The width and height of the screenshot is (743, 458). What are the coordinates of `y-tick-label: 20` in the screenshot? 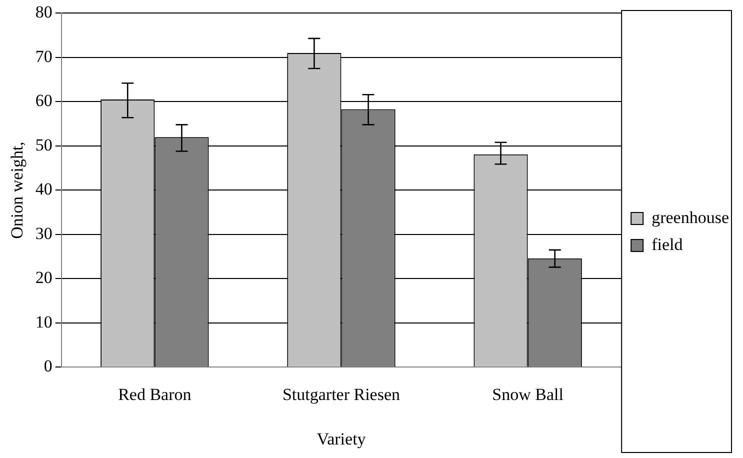 It's located at (43, 278).